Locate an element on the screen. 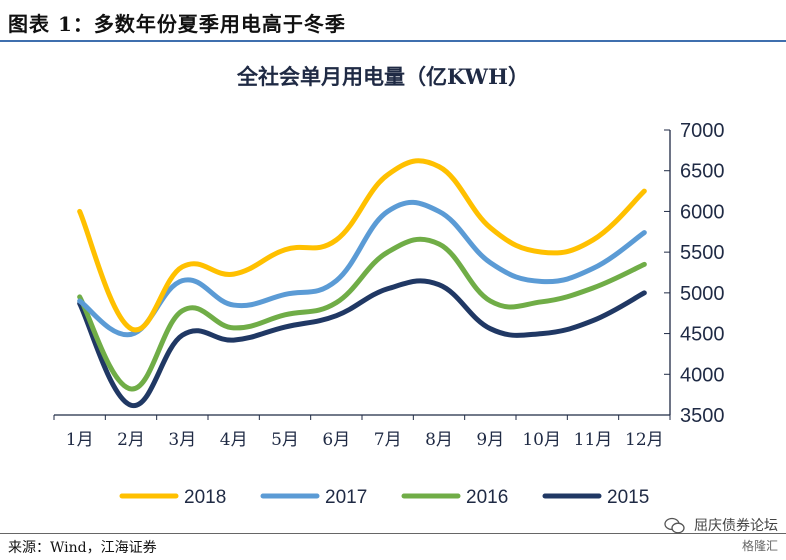 The width and height of the screenshot is (786, 560). figure-title: 图表 1：多数年份夏季用电高于冬季 is located at coordinates (177, 24).